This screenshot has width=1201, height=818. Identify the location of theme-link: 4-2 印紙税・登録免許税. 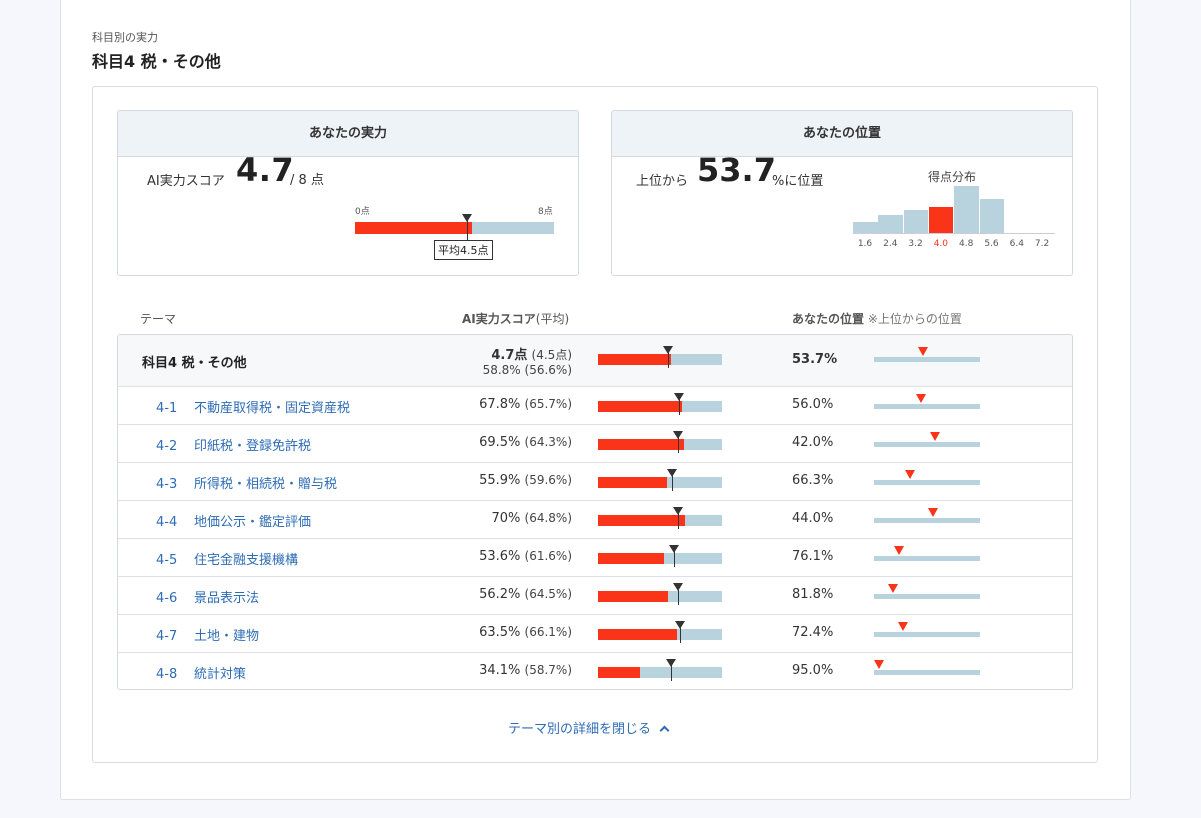
(233, 444).